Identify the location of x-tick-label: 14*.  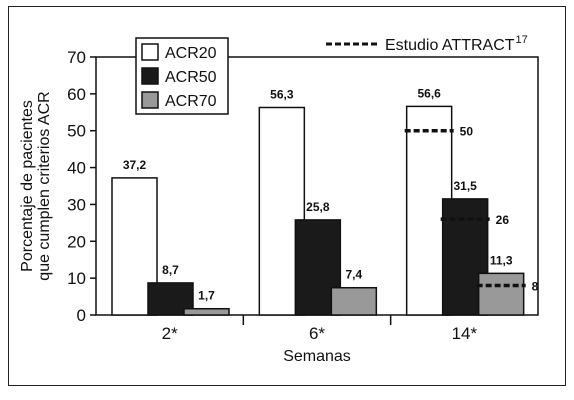
(465, 333).